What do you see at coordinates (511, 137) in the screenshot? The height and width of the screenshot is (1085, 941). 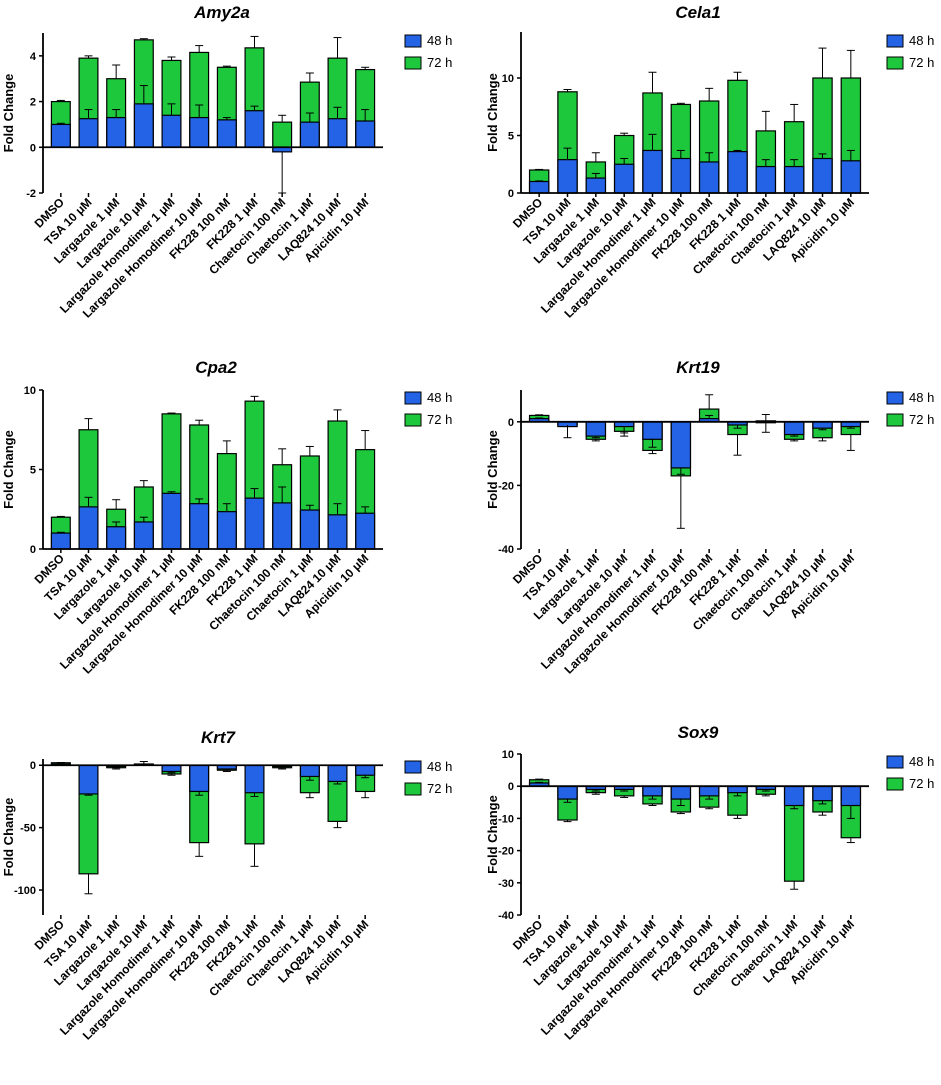 I see `y-tick-label: 5` at bounding box center [511, 137].